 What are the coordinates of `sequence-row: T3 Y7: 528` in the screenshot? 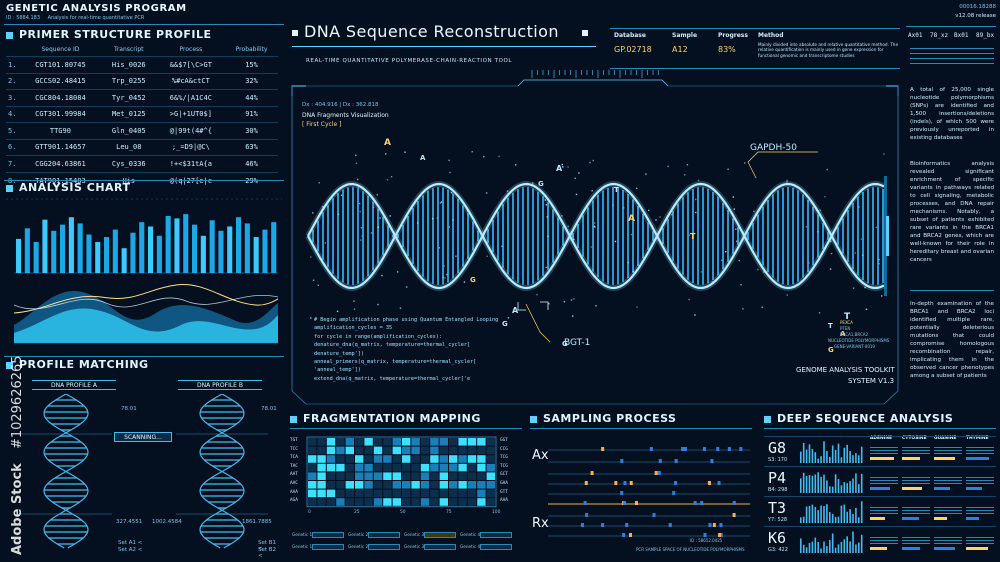 It's located at (880, 510).